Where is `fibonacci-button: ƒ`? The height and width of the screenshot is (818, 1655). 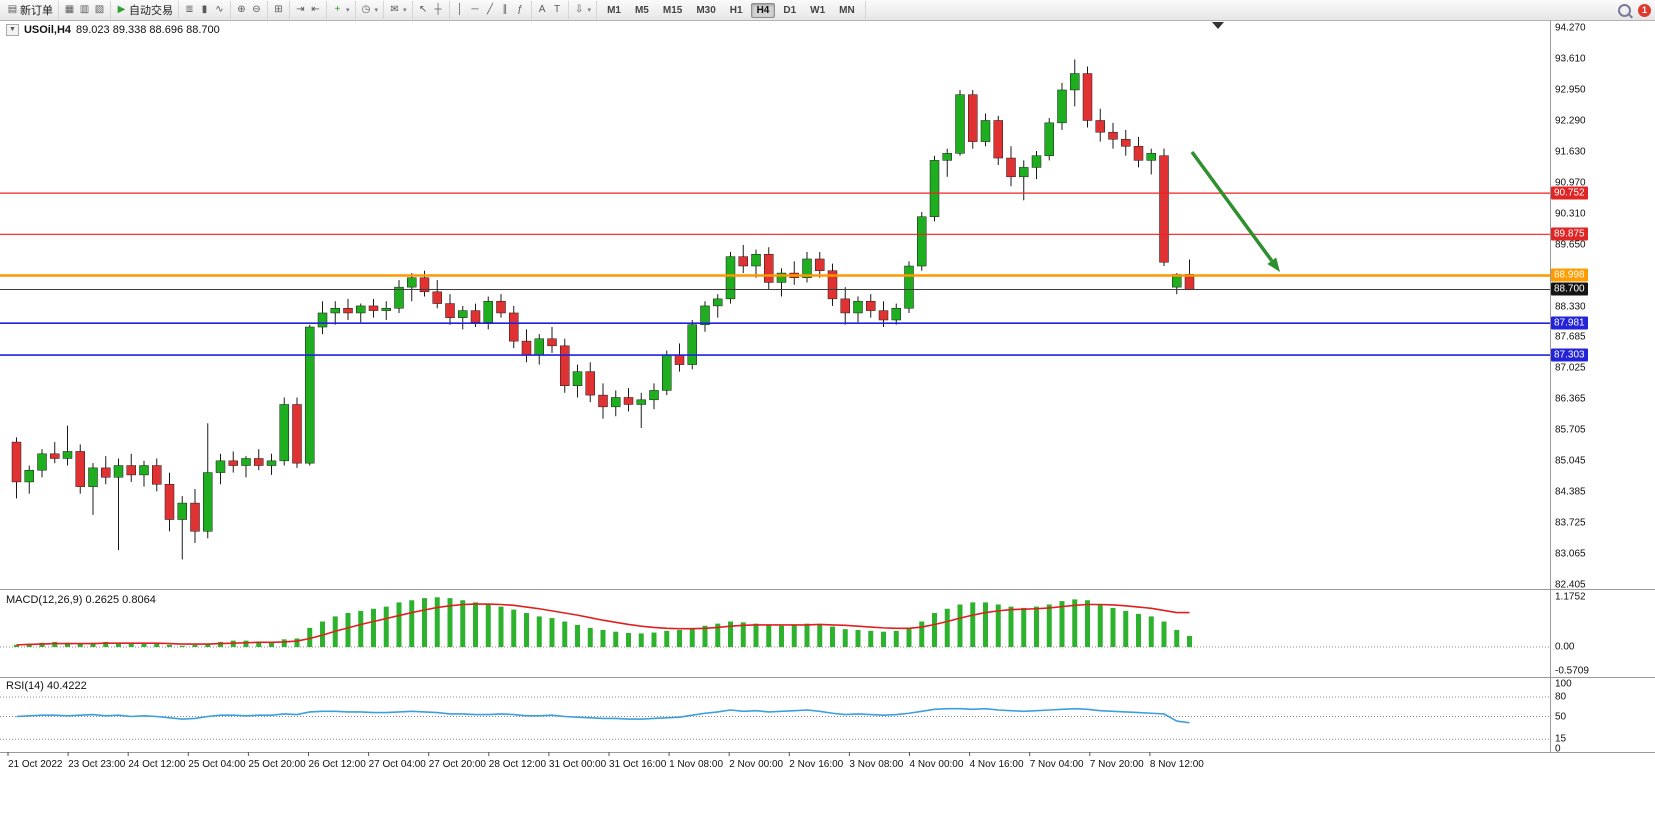 fibonacci-button: ƒ is located at coordinates (520, 10).